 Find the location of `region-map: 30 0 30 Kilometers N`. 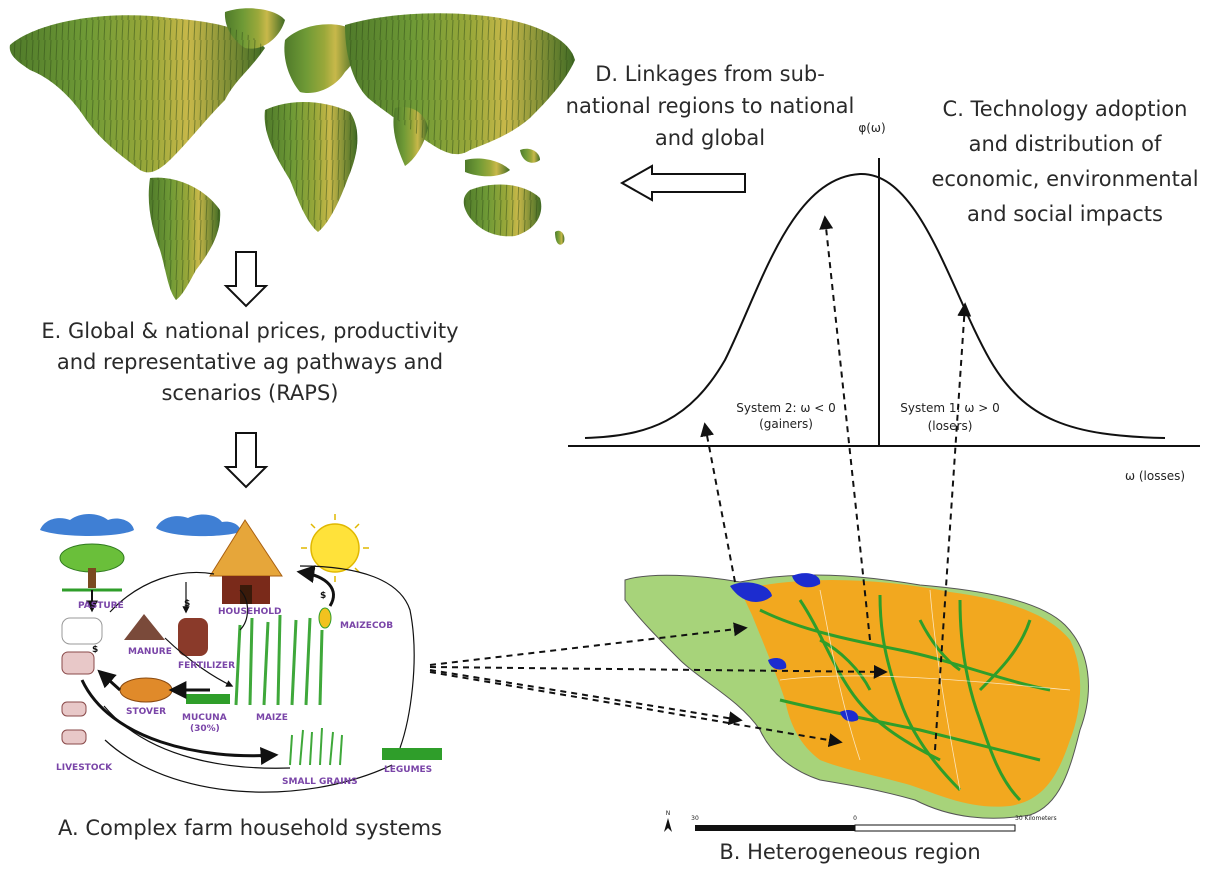

region-map: 30 0 30 Kilometers N is located at coordinates (856, 702).